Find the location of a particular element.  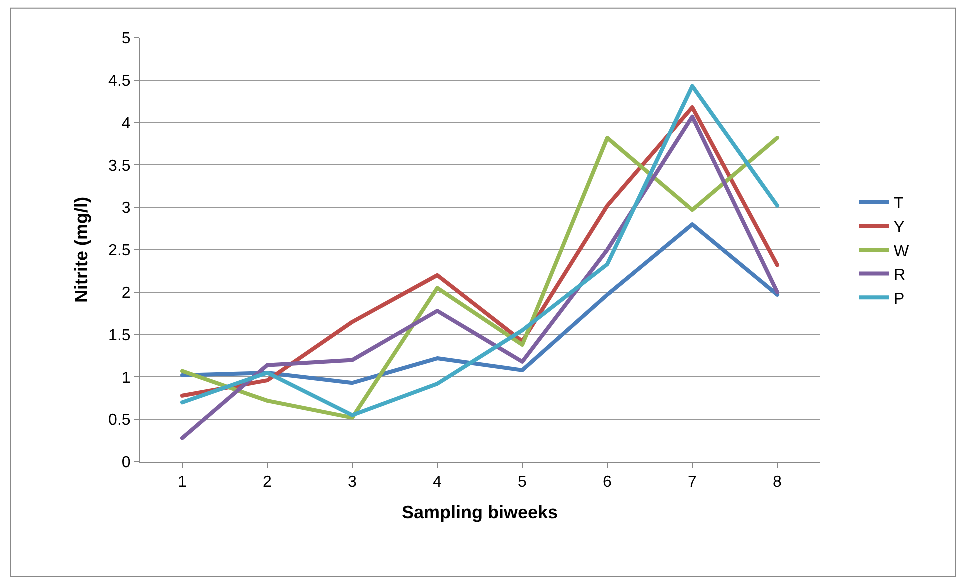

y-tick-label: 5 is located at coordinates (126, 39).